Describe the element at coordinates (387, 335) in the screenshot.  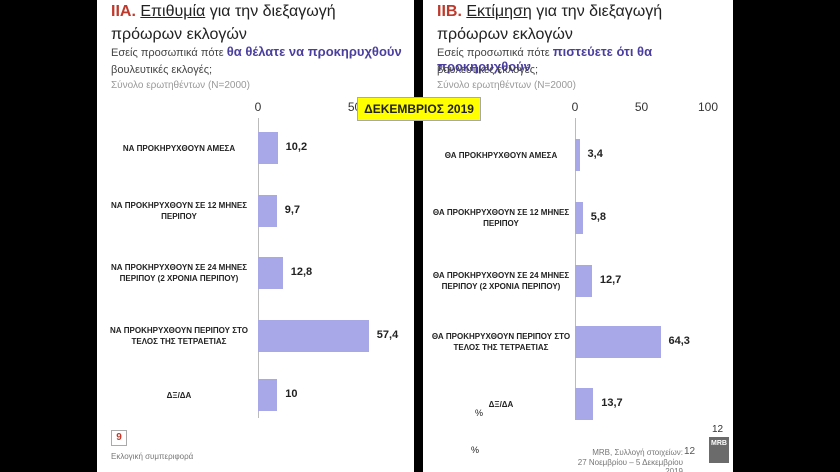
I see `chart-0-value-label: 57,4` at that location.